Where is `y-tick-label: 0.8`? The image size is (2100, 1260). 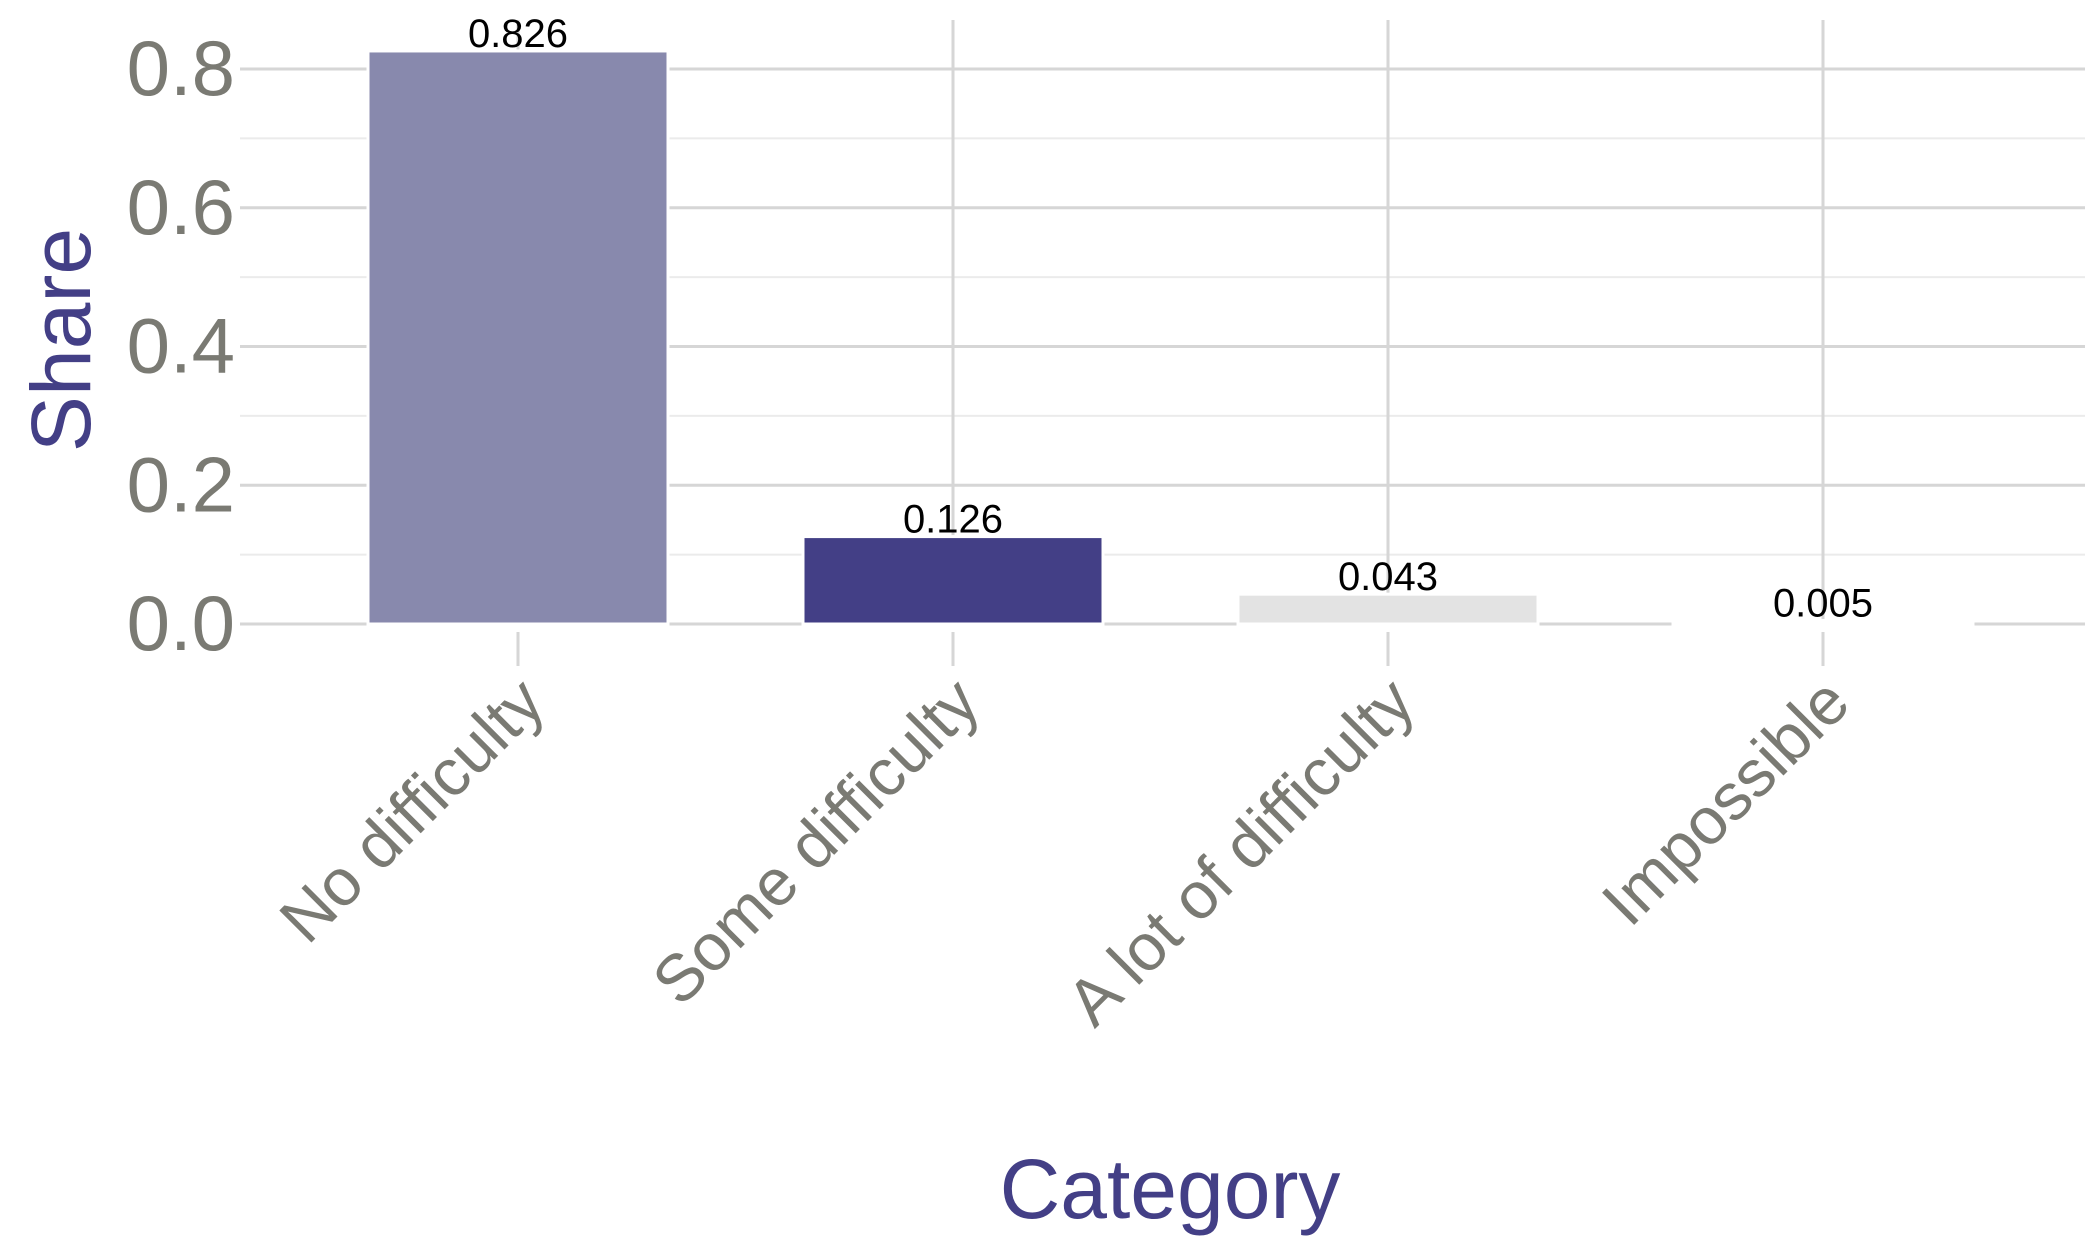
y-tick-label: 0.8 is located at coordinates (181, 68).